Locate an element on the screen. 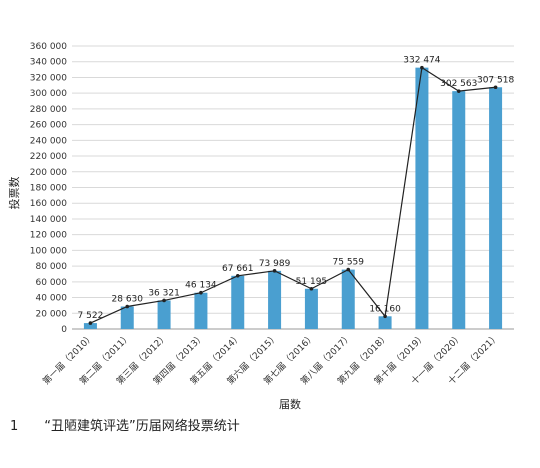  data-label: 16 160 is located at coordinates (385, 309).